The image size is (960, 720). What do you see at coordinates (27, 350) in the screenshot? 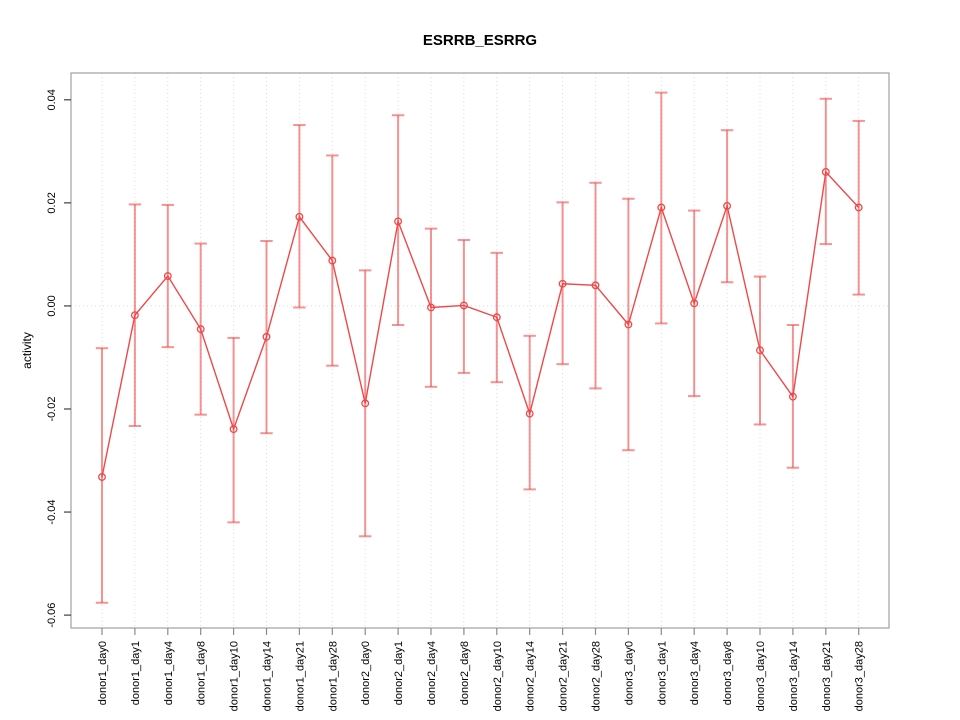
I see `y-axis-label: activity` at bounding box center [27, 350].